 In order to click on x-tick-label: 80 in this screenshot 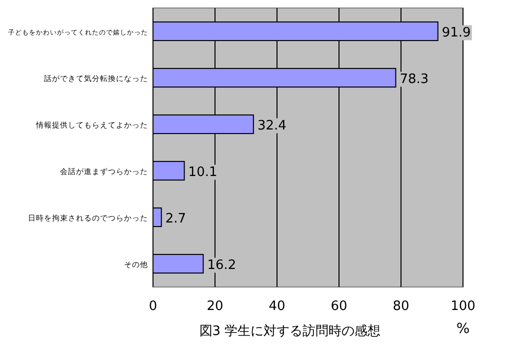, I will do `click(401, 306)`.